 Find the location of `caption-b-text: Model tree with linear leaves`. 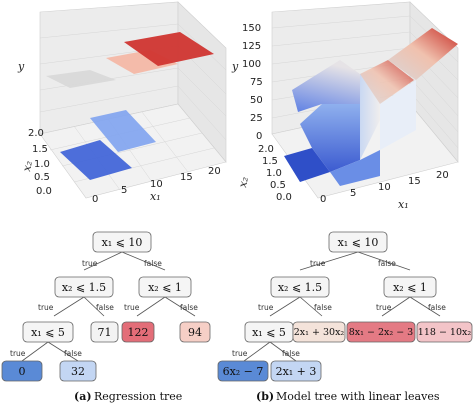

caption-b-text: Model tree with linear leaves is located at coordinates (358, 396).